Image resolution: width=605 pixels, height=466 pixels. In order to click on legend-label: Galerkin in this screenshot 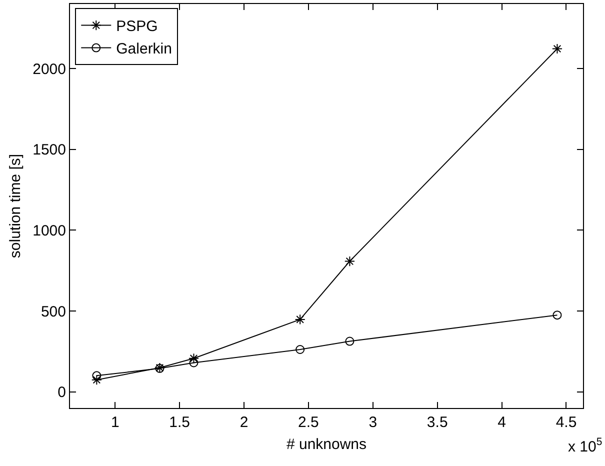, I will do `click(144, 49)`.